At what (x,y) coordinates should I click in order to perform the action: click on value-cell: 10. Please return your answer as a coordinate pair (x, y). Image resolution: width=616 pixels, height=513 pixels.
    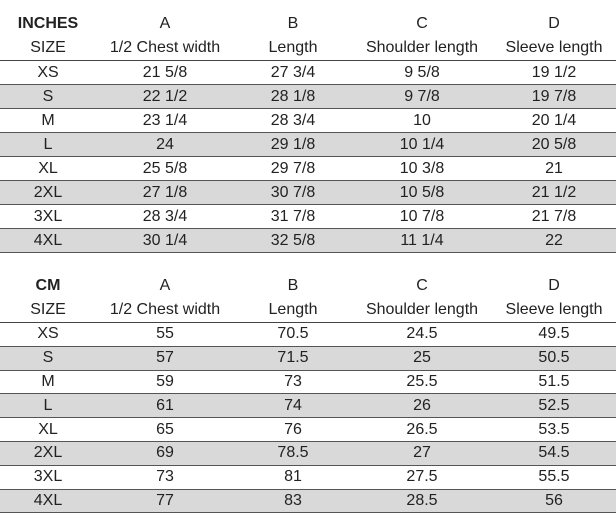
    Looking at the image, I should click on (422, 120).